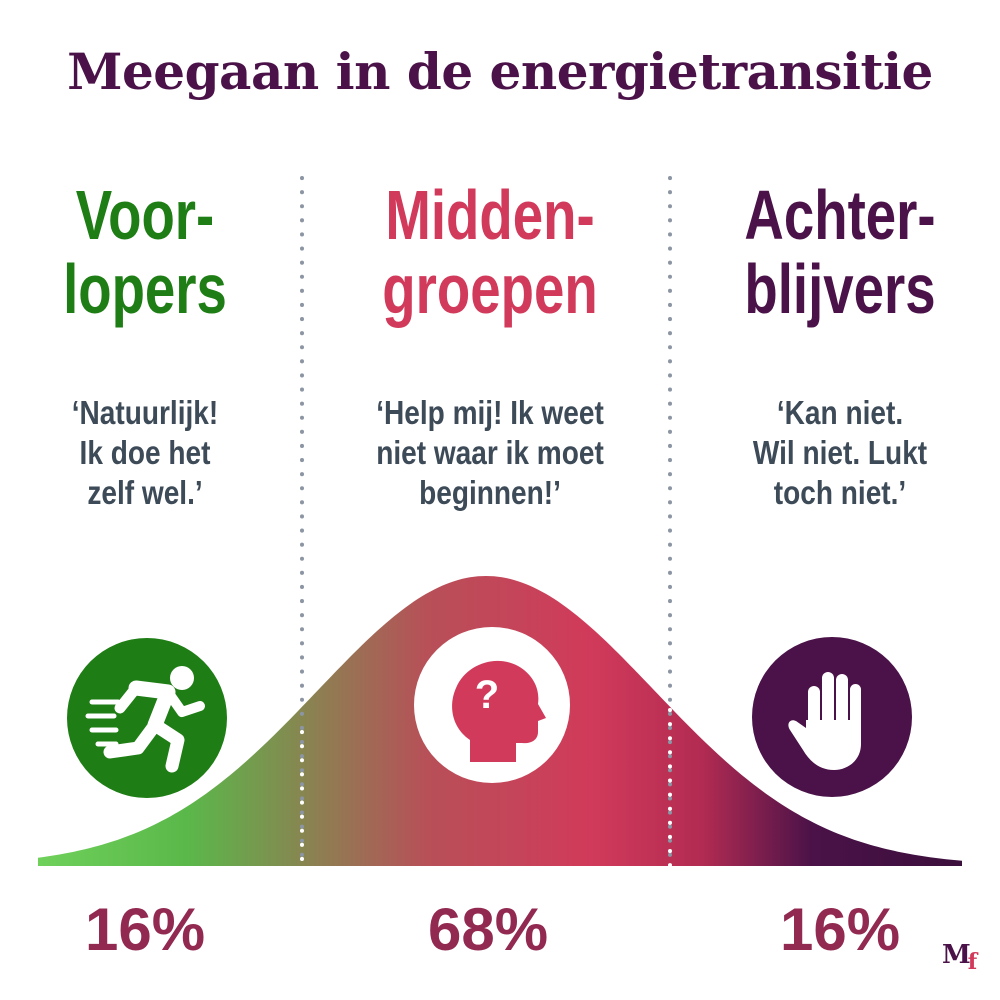 The width and height of the screenshot is (1000, 1000). I want to click on logo-m: M, so click(956, 955).